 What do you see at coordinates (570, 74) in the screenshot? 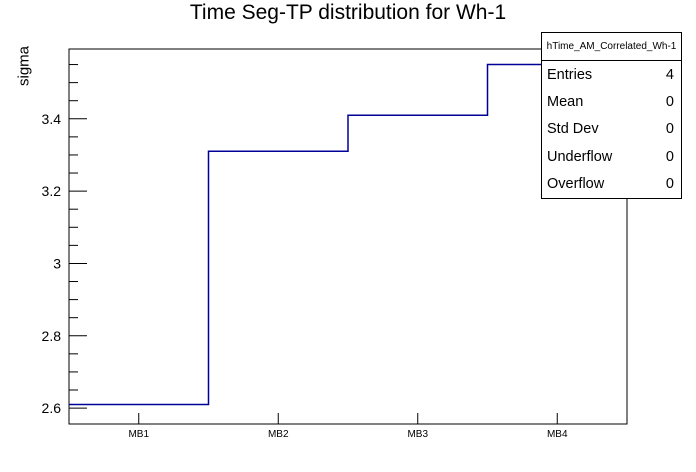
I see `stats-label: Entries` at bounding box center [570, 74].